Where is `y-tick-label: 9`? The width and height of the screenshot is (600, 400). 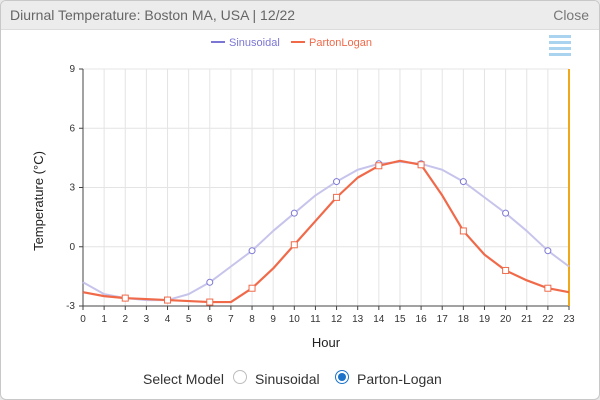 y-tick-label: 9 is located at coordinates (72, 69).